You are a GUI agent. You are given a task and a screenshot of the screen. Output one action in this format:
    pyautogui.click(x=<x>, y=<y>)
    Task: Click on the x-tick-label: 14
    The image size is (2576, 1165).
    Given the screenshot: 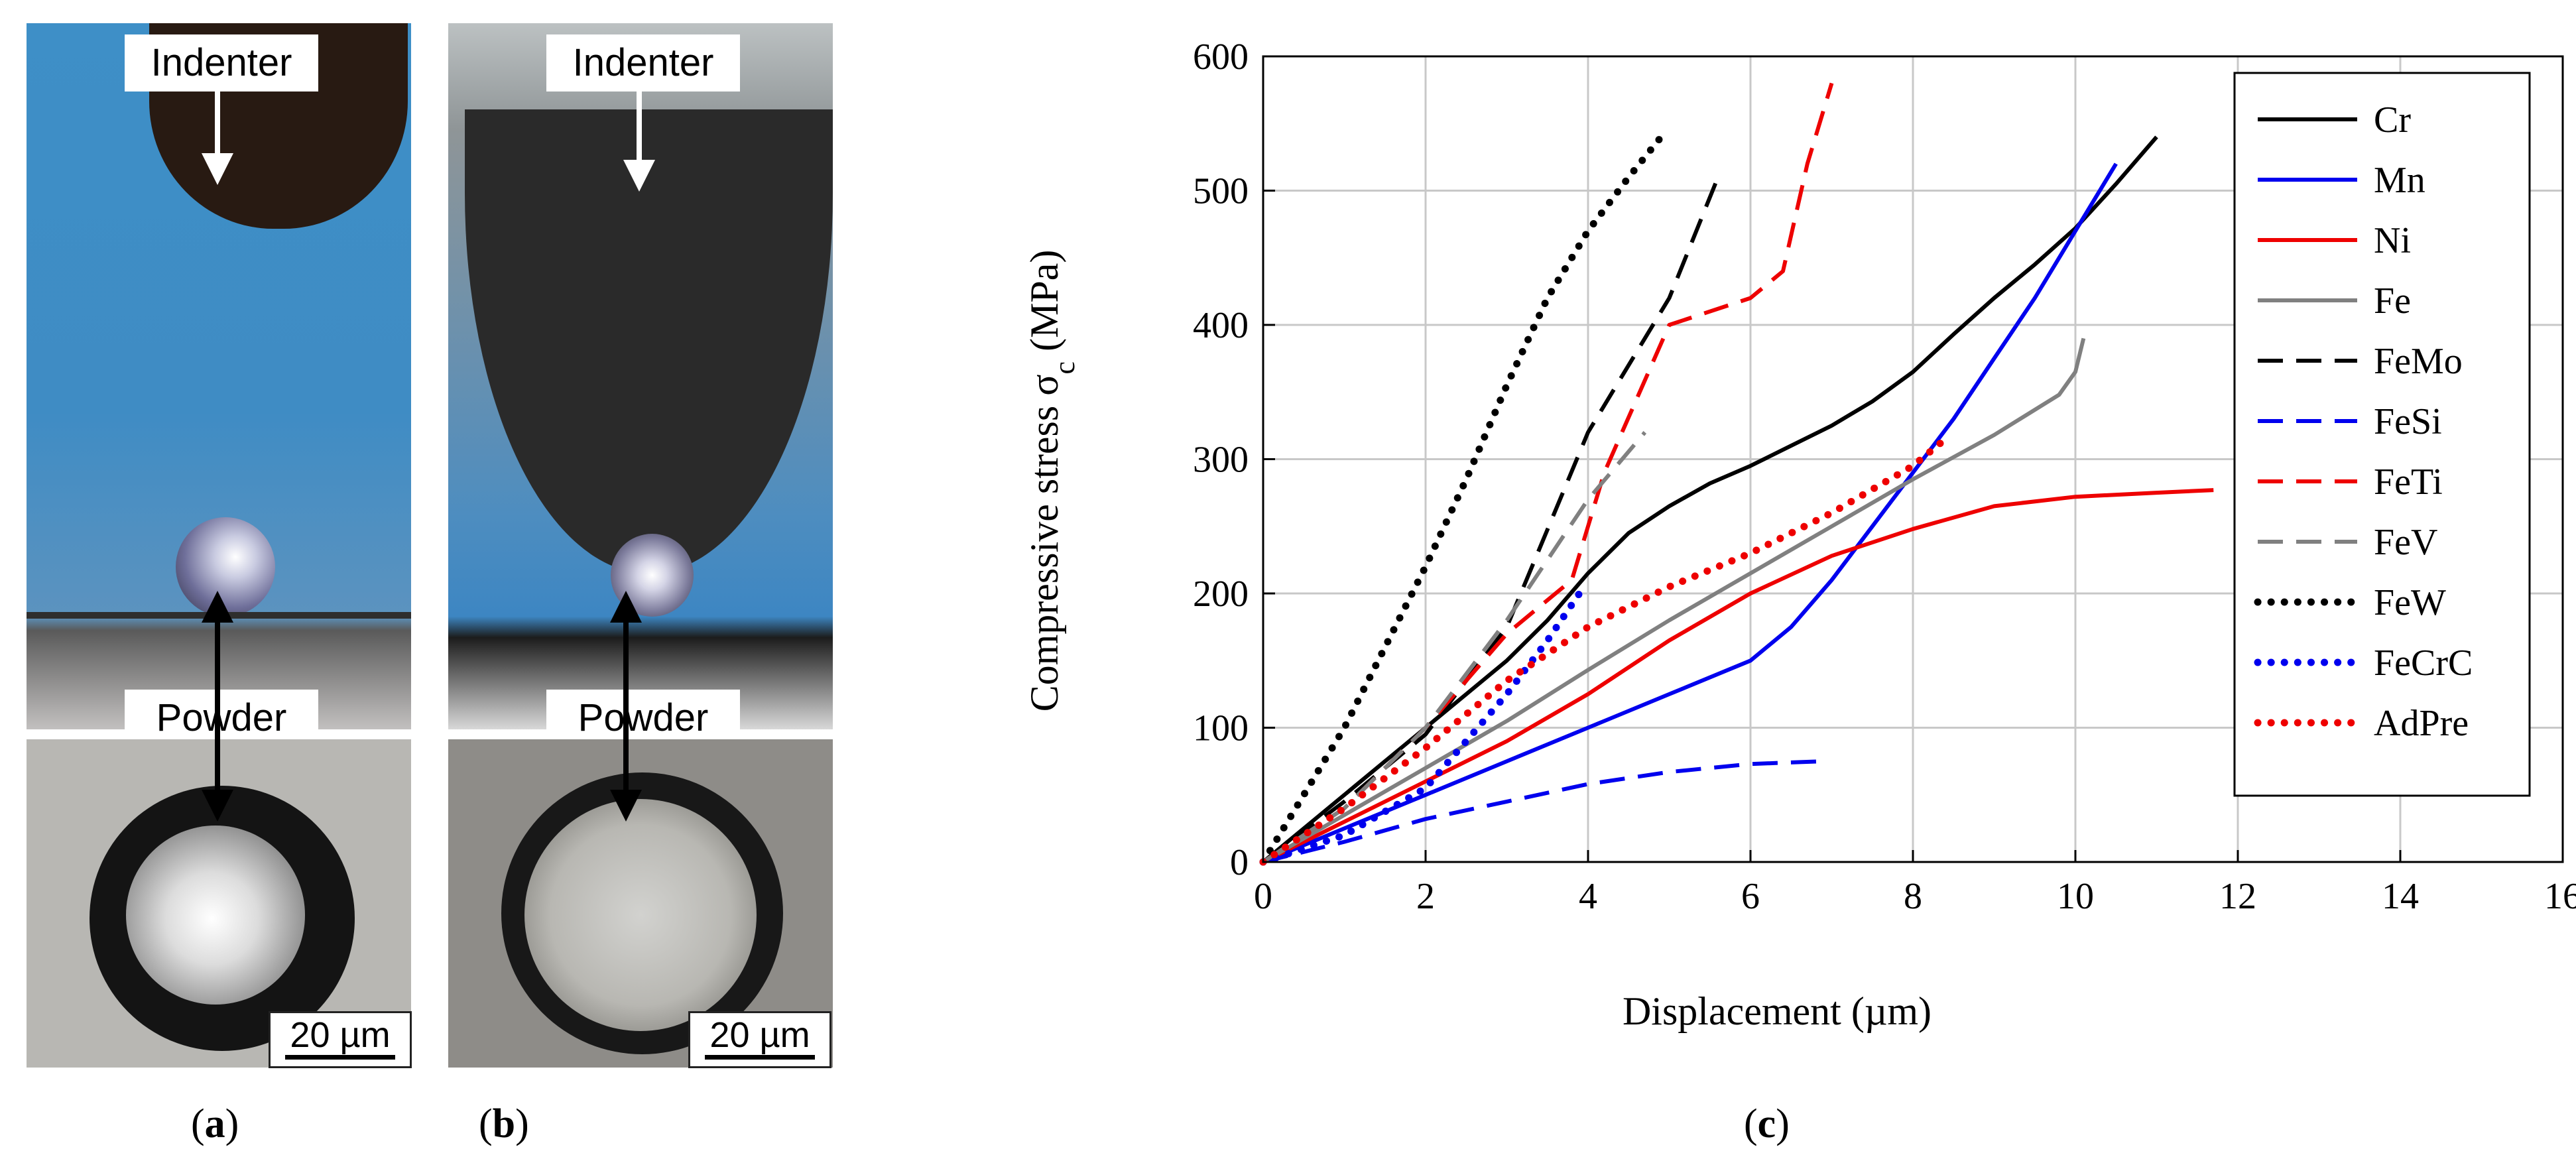 What is the action you would take?
    pyautogui.click(x=2400, y=896)
    